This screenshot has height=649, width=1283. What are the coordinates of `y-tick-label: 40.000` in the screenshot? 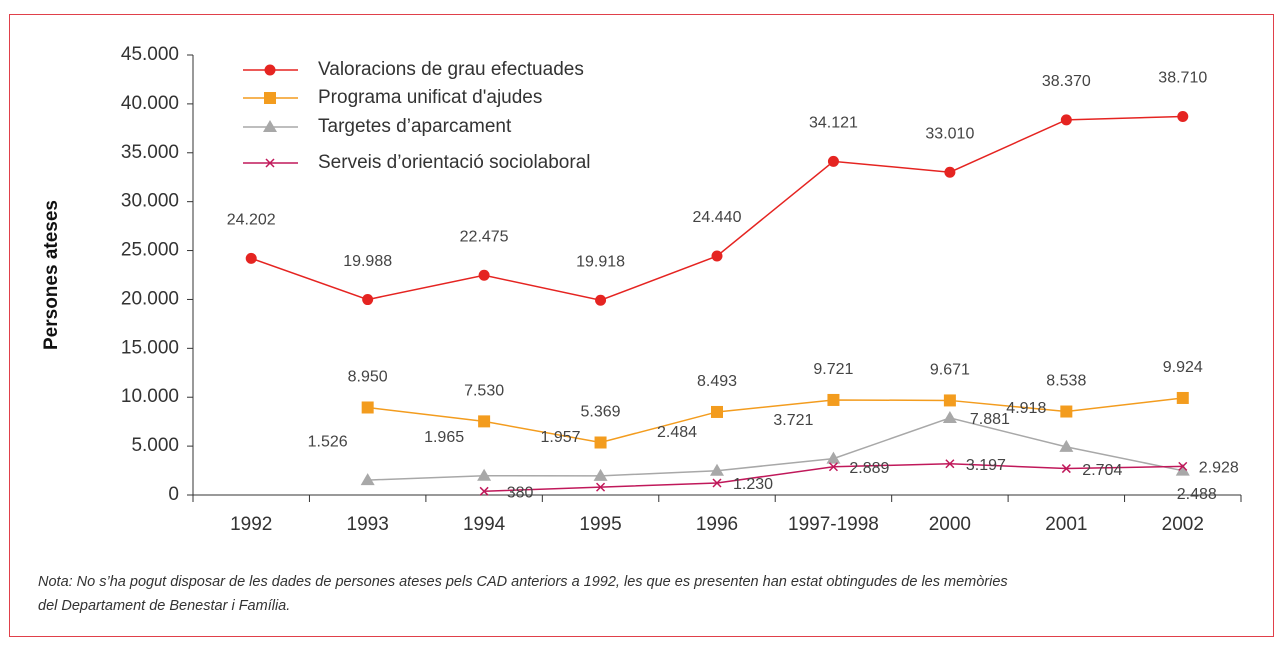 It's located at (150, 103).